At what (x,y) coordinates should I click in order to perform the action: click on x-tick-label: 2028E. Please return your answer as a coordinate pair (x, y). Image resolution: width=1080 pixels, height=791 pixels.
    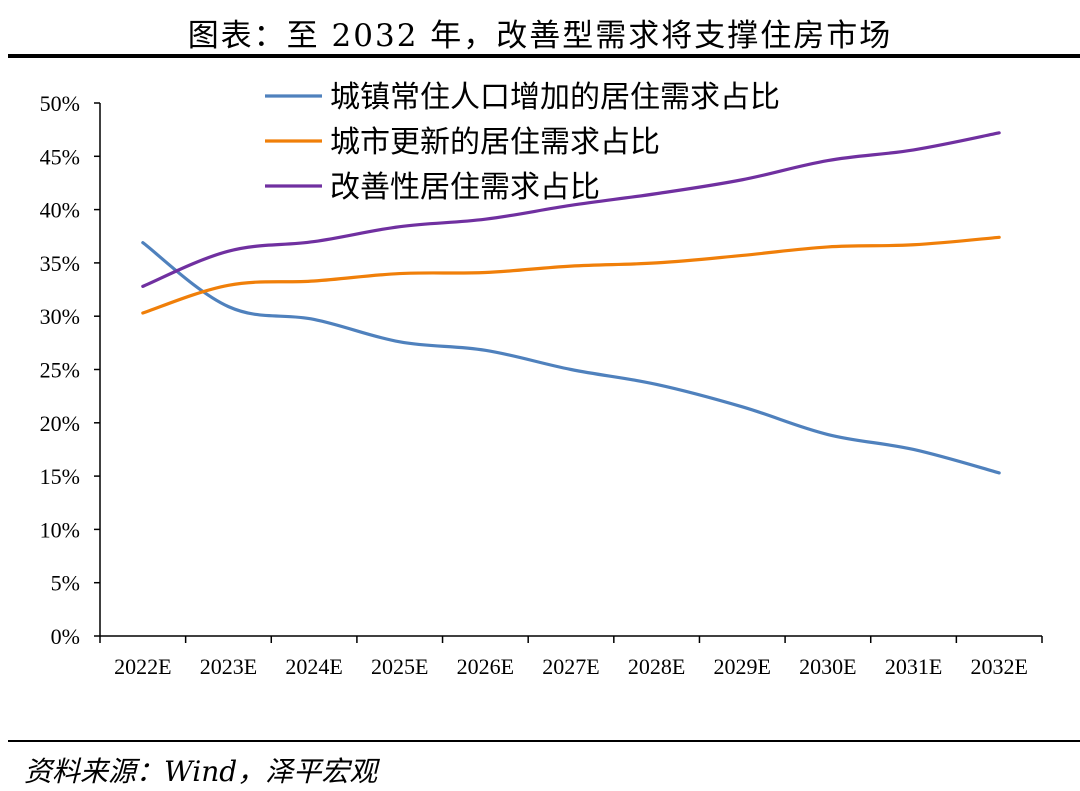
    Looking at the image, I should click on (656, 666).